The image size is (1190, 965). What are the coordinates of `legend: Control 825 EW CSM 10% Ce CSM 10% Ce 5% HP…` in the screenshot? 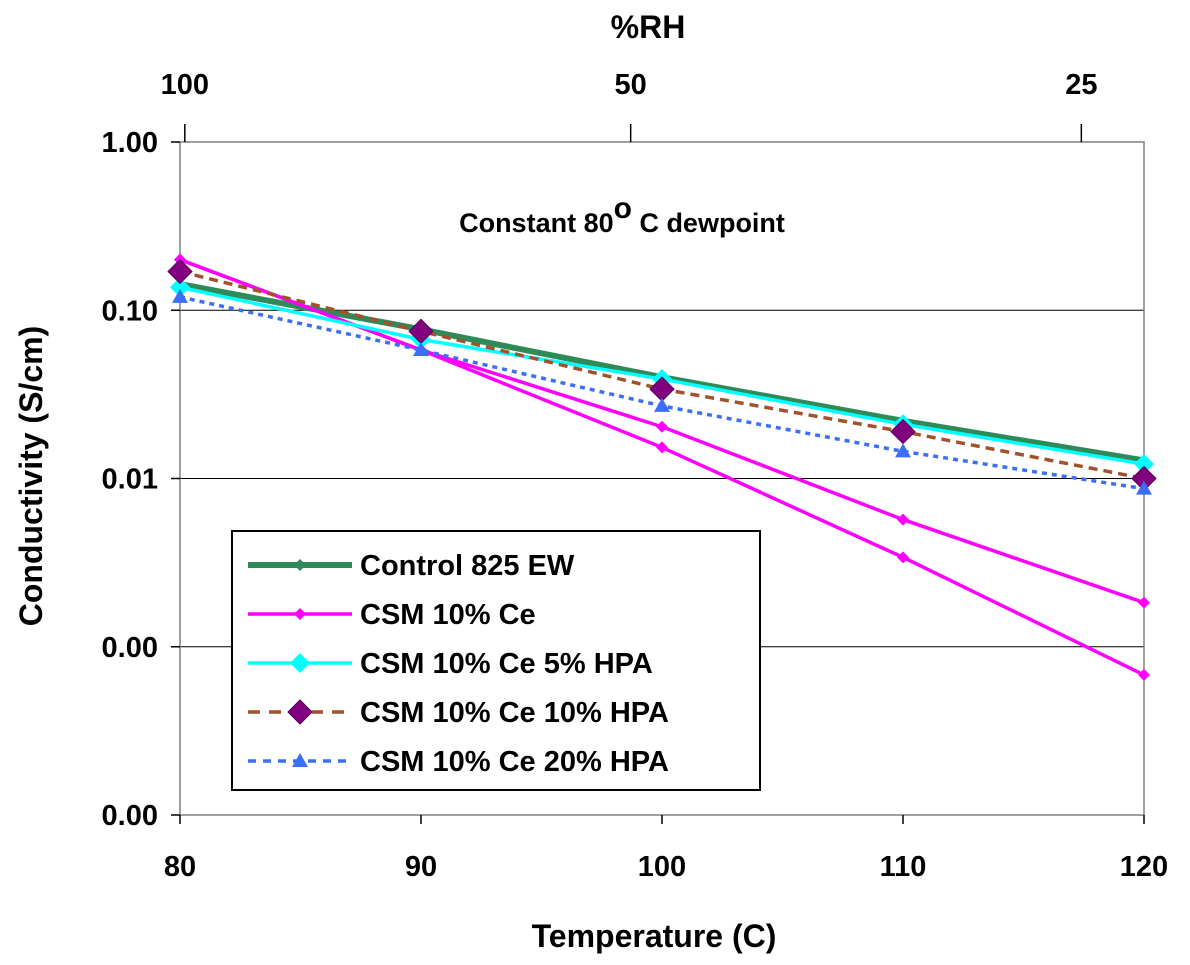 It's located at (496, 660).